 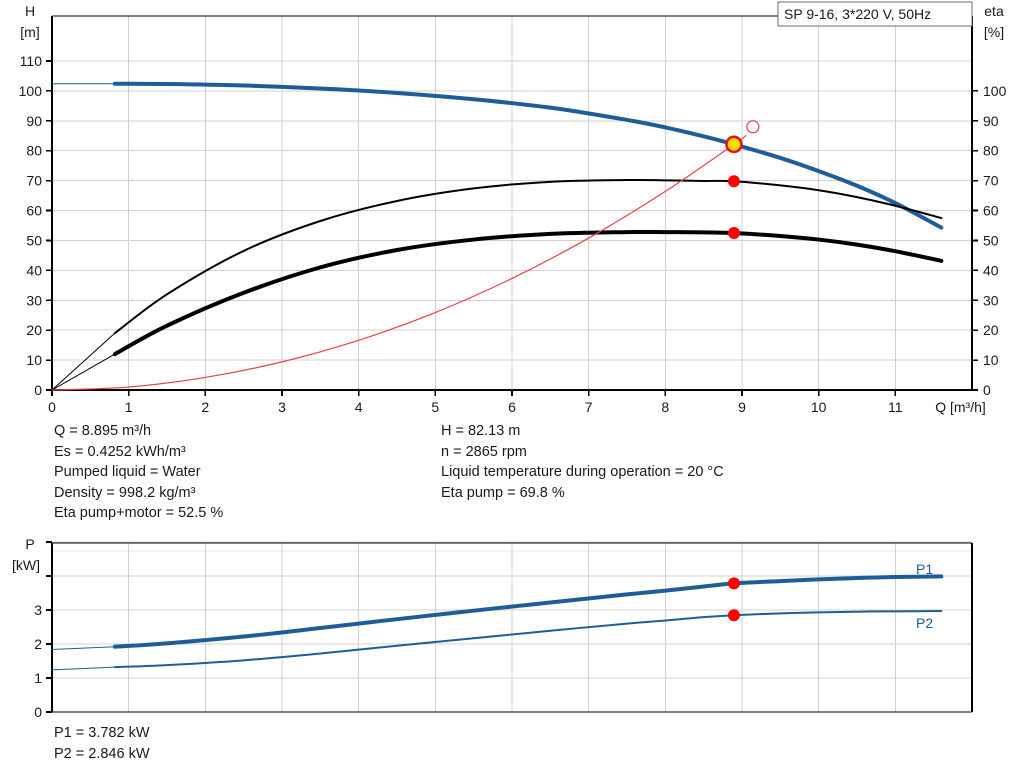 What do you see at coordinates (34, 151) in the screenshot?
I see `head-left-tick-label: 80` at bounding box center [34, 151].